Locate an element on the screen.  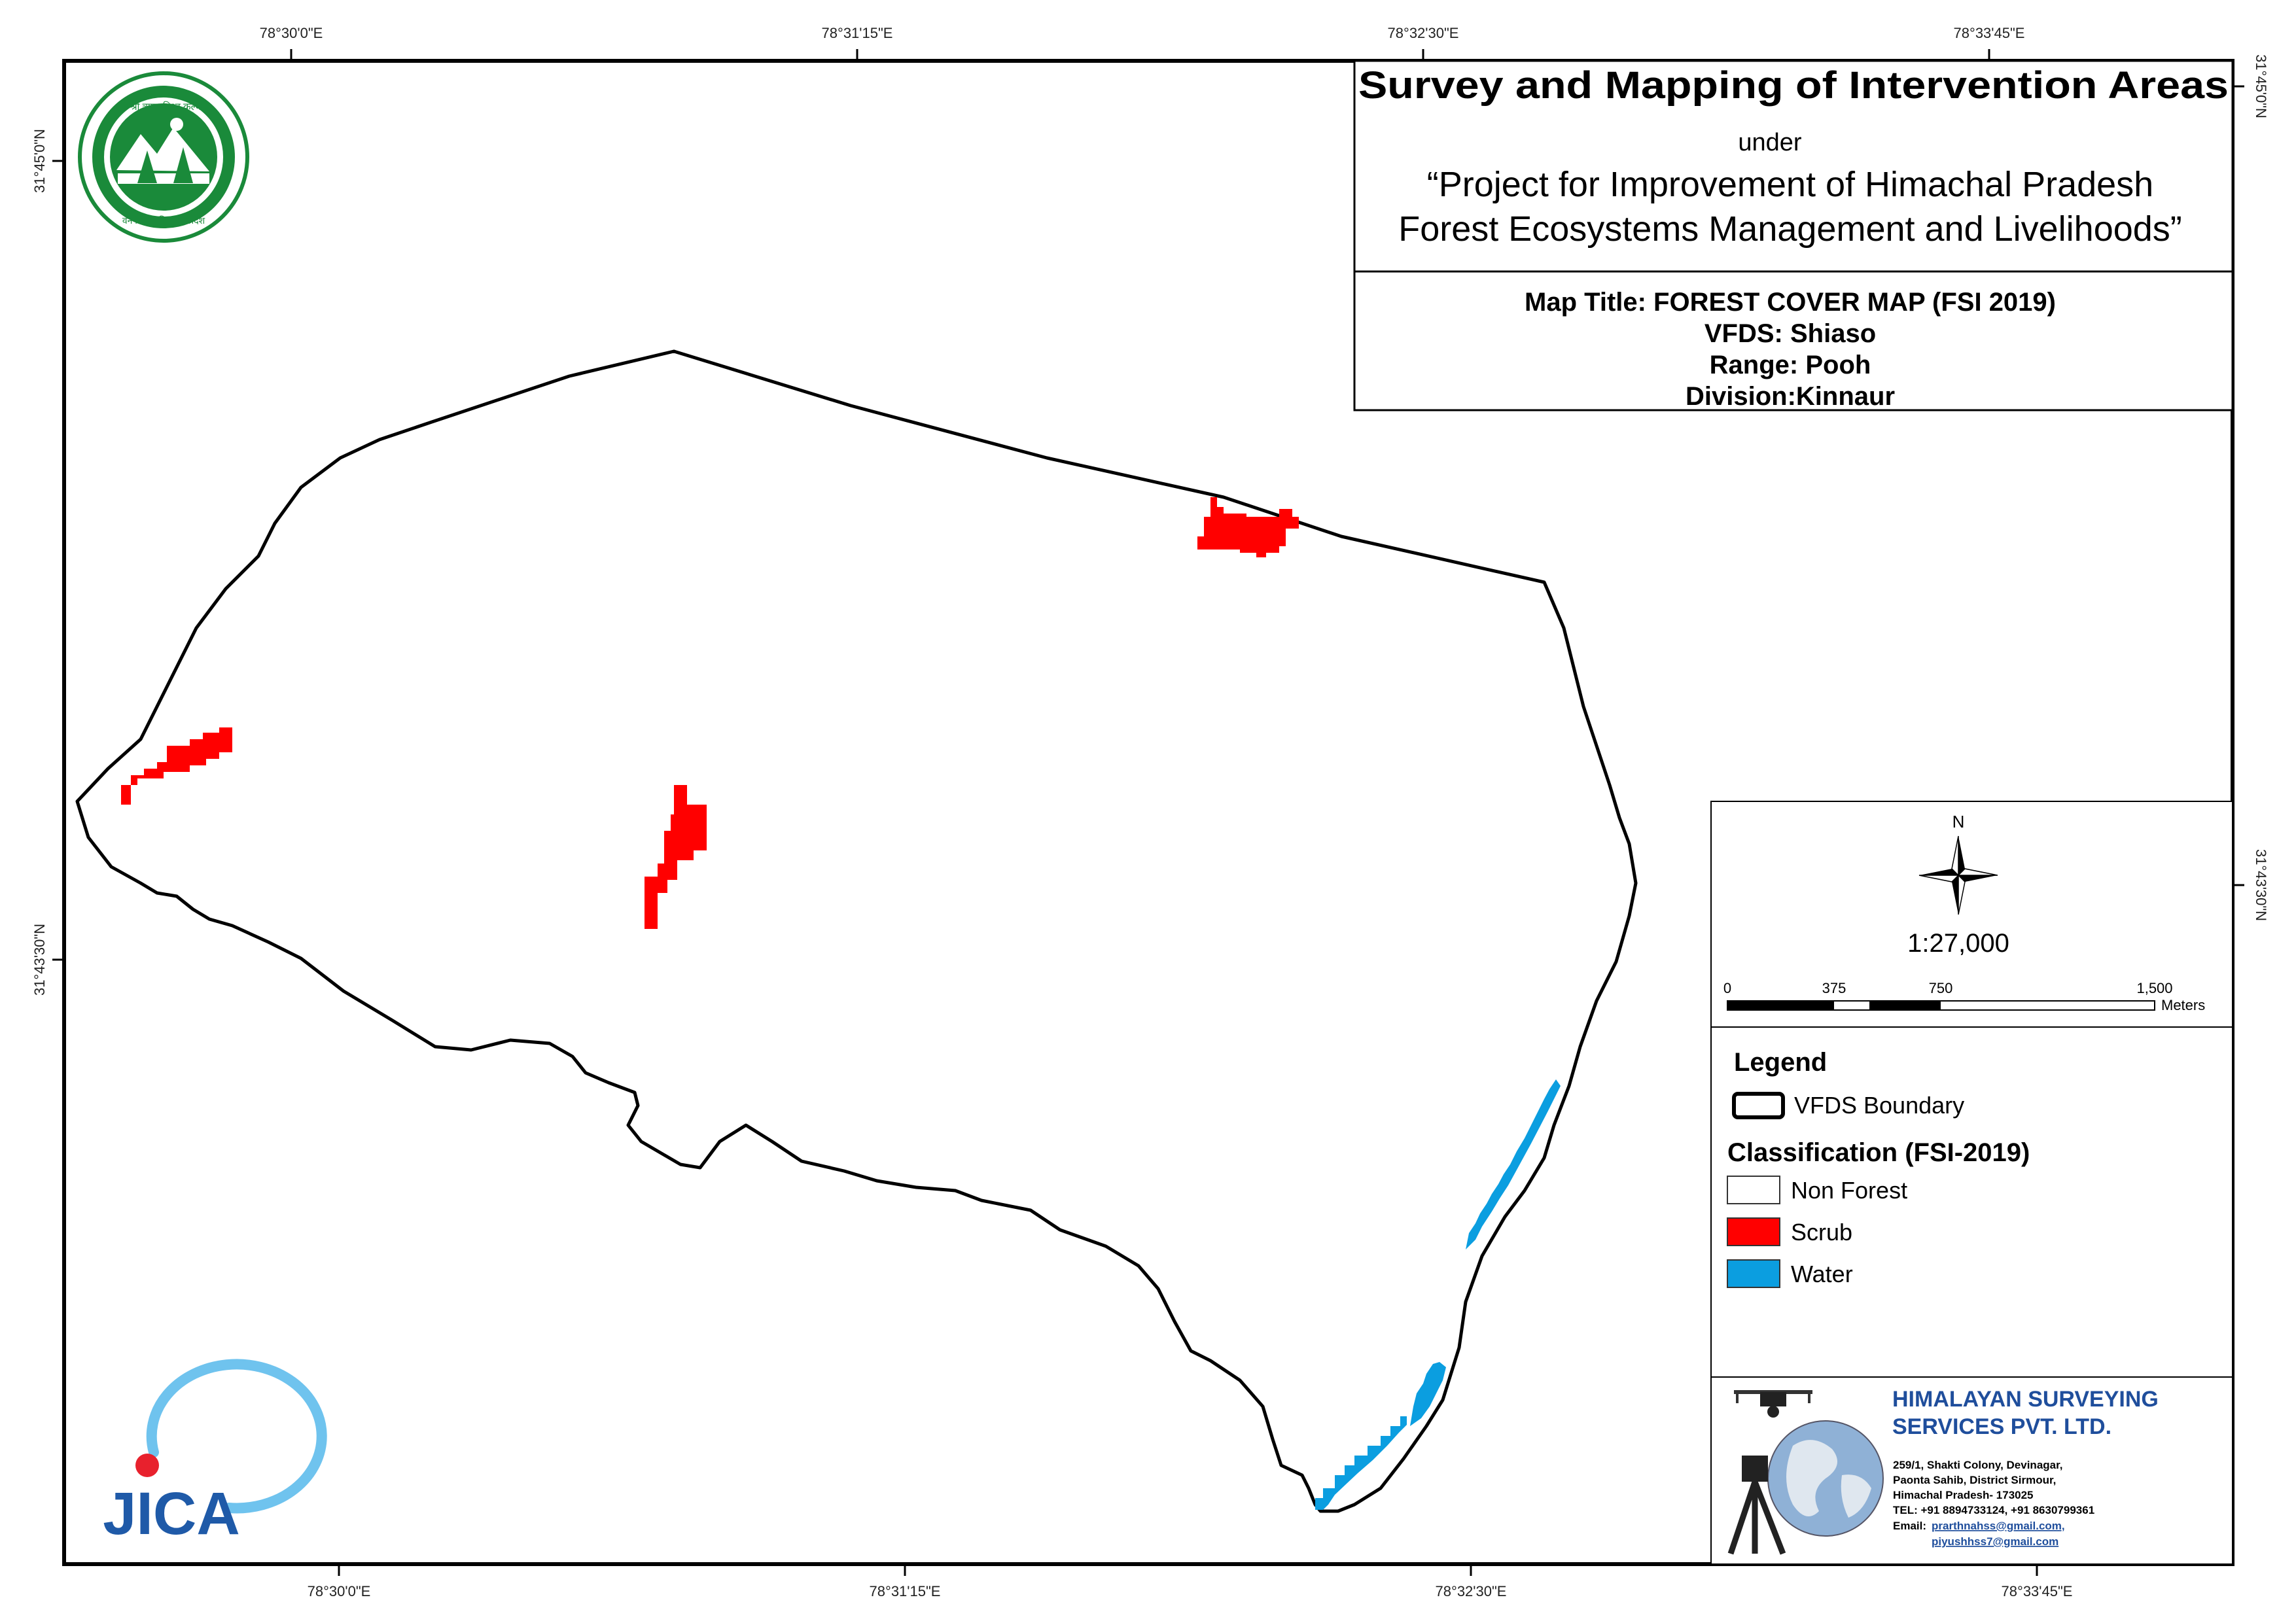
header-title: Survey and Mapping of Intervention Areas is located at coordinates (1793, 86).